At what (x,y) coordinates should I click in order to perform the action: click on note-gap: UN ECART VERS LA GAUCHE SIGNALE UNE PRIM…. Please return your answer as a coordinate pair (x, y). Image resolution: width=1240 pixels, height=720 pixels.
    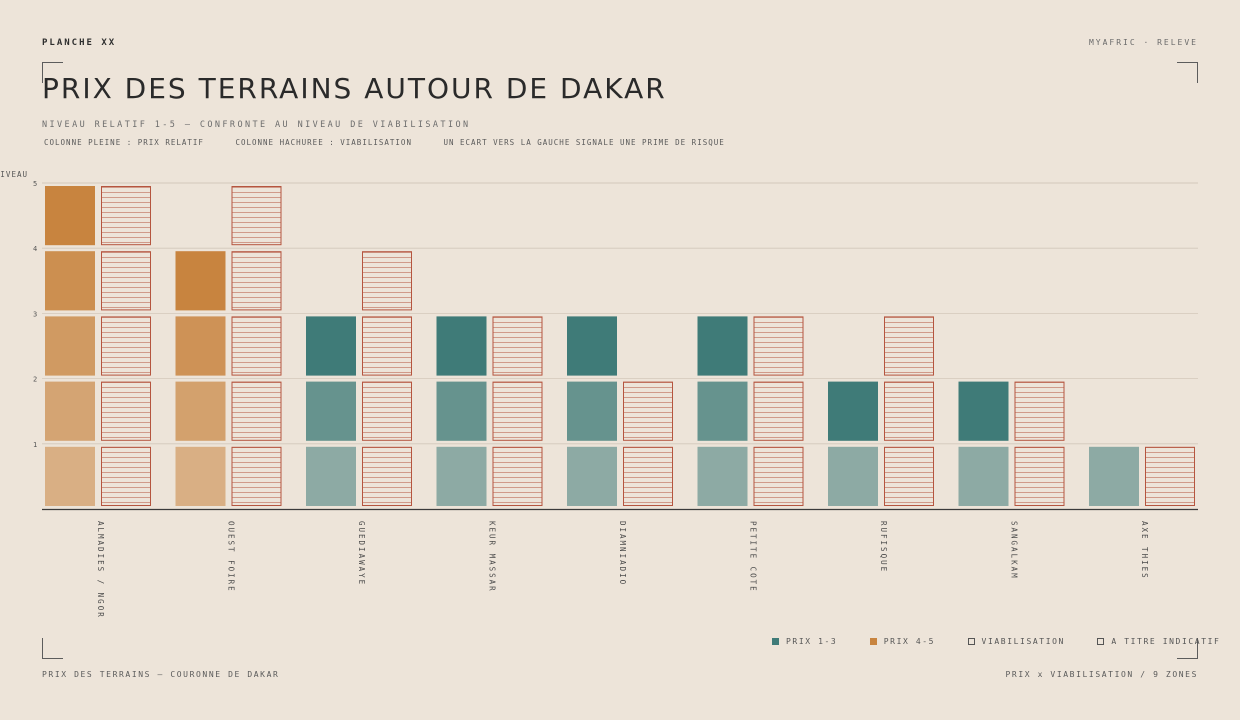
    Looking at the image, I should click on (584, 142).